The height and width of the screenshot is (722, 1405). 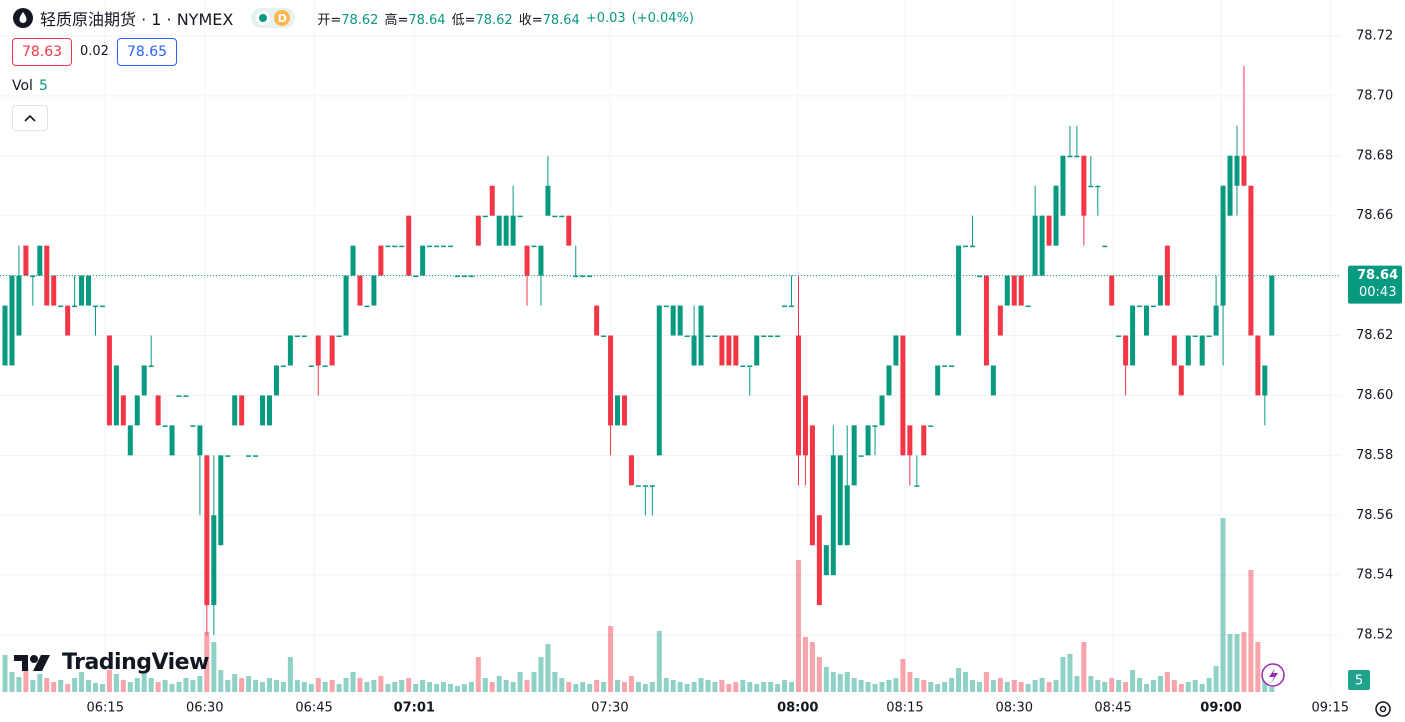 I want to click on status-chip: D, so click(x=273, y=18).